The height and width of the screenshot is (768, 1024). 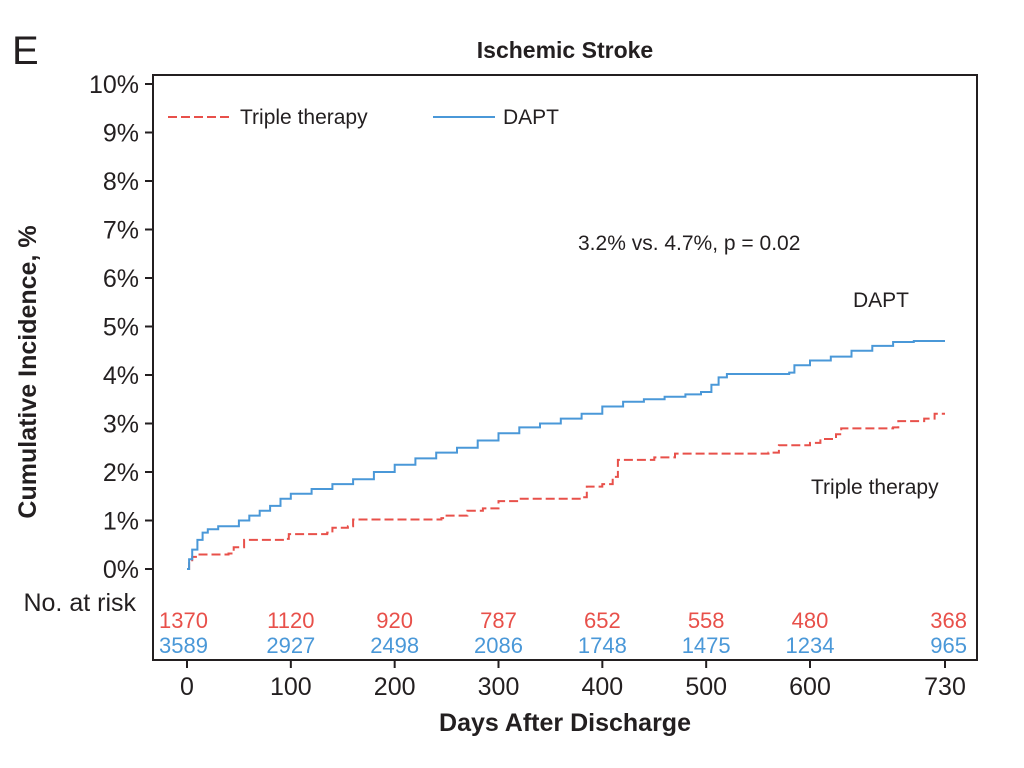 I want to click on y-tick-label: 5%, so click(x=121, y=328).